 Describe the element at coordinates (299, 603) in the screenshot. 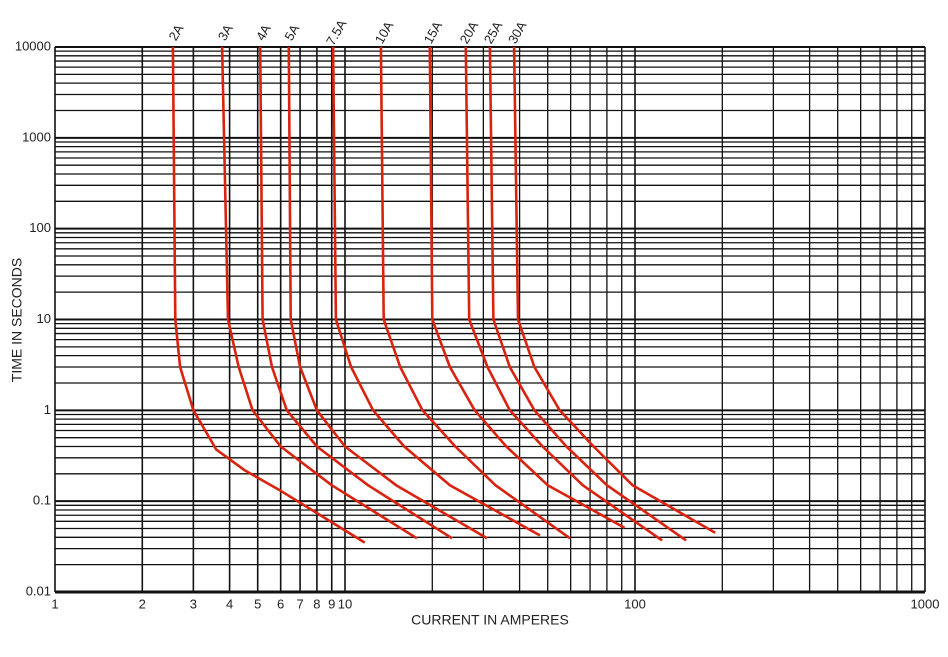

I see `x-tick-label: 7` at that location.